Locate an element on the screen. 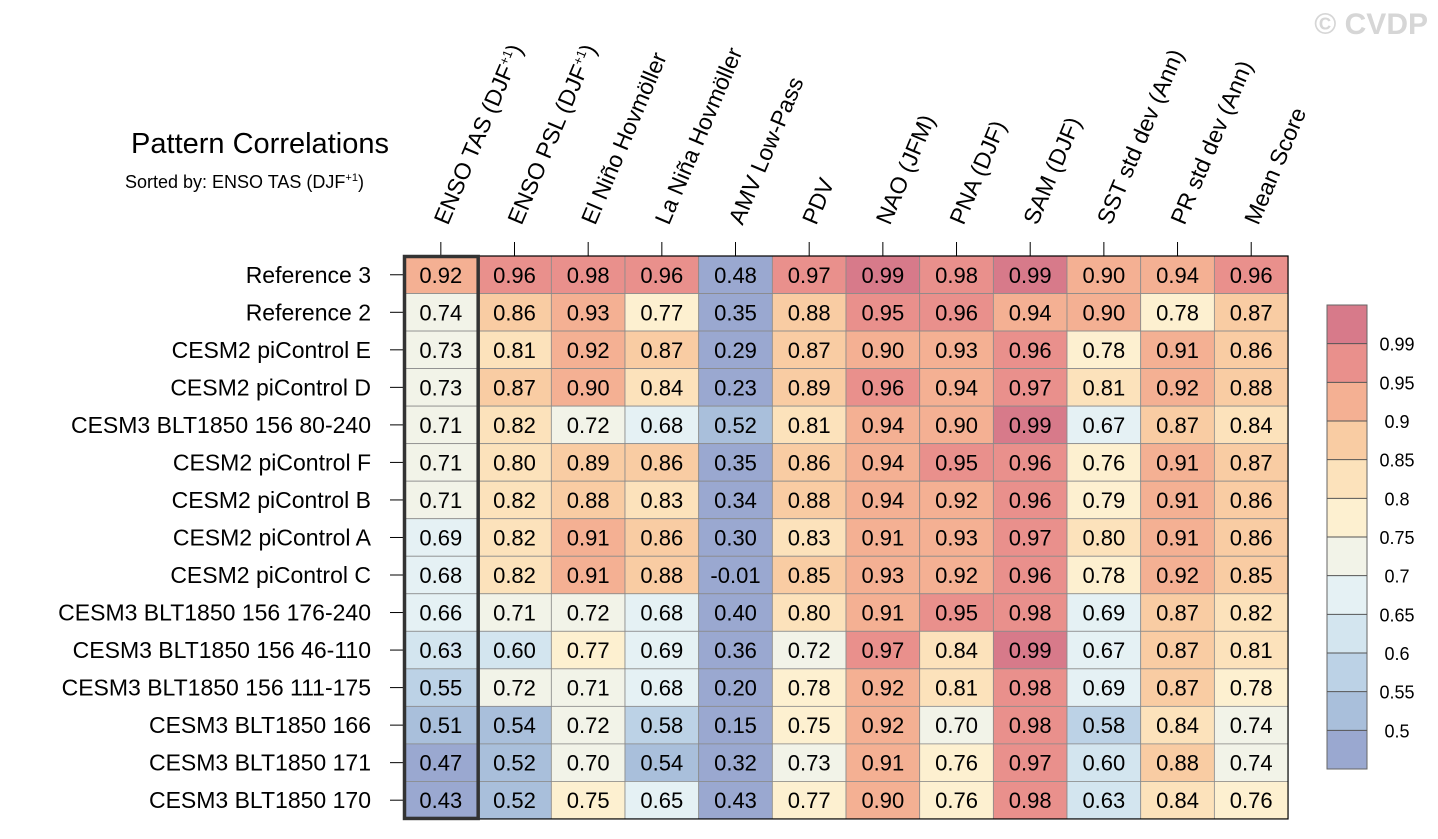  cell-value-label: 0.77 is located at coordinates (588, 650).